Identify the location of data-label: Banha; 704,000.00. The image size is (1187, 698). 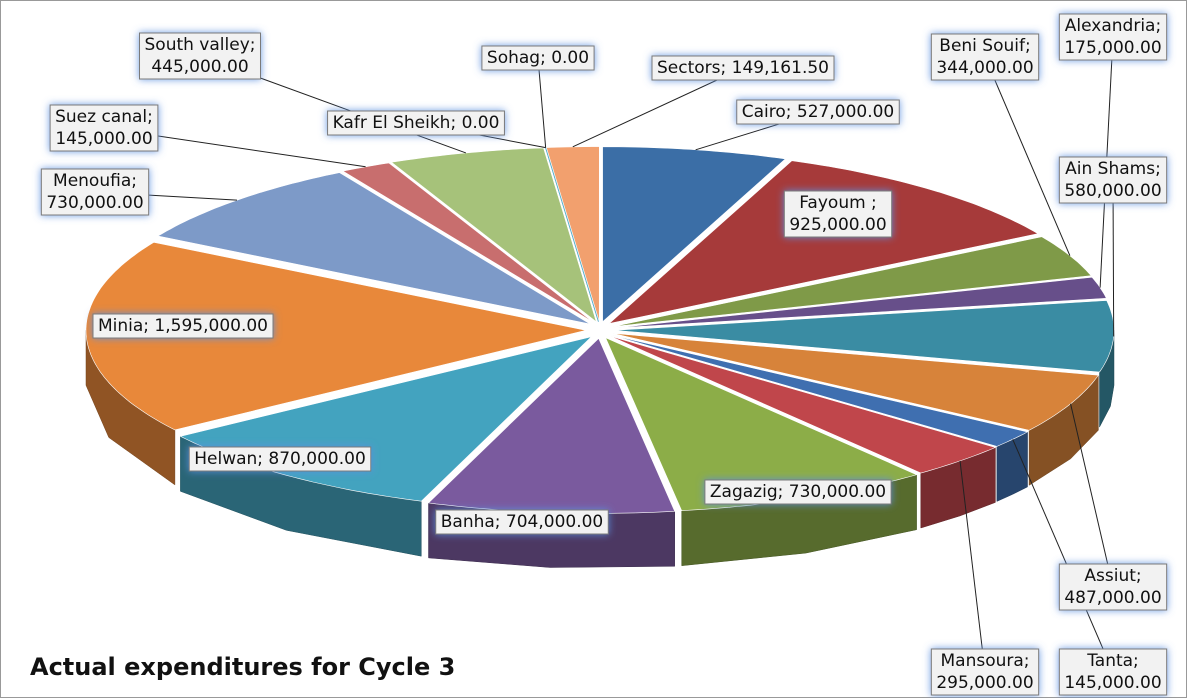
(522, 522).